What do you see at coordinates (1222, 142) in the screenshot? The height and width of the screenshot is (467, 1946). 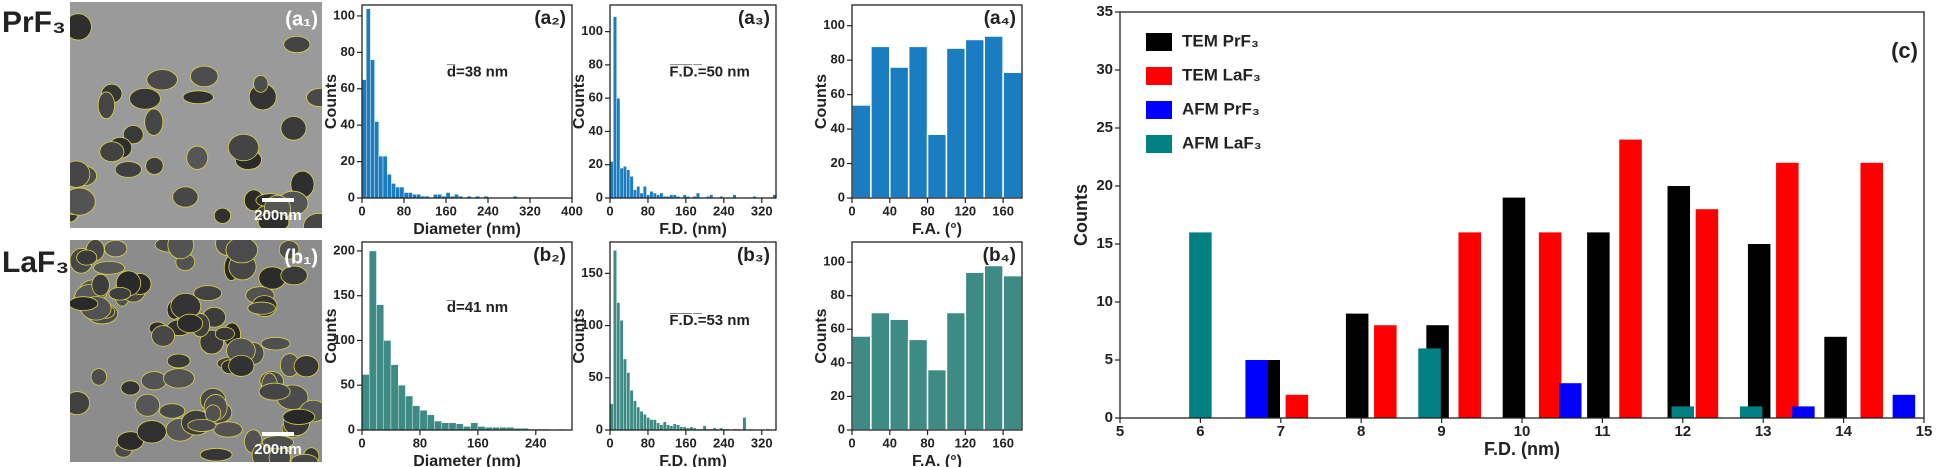 I see `legend-label: AFM LaF₃` at bounding box center [1222, 142].